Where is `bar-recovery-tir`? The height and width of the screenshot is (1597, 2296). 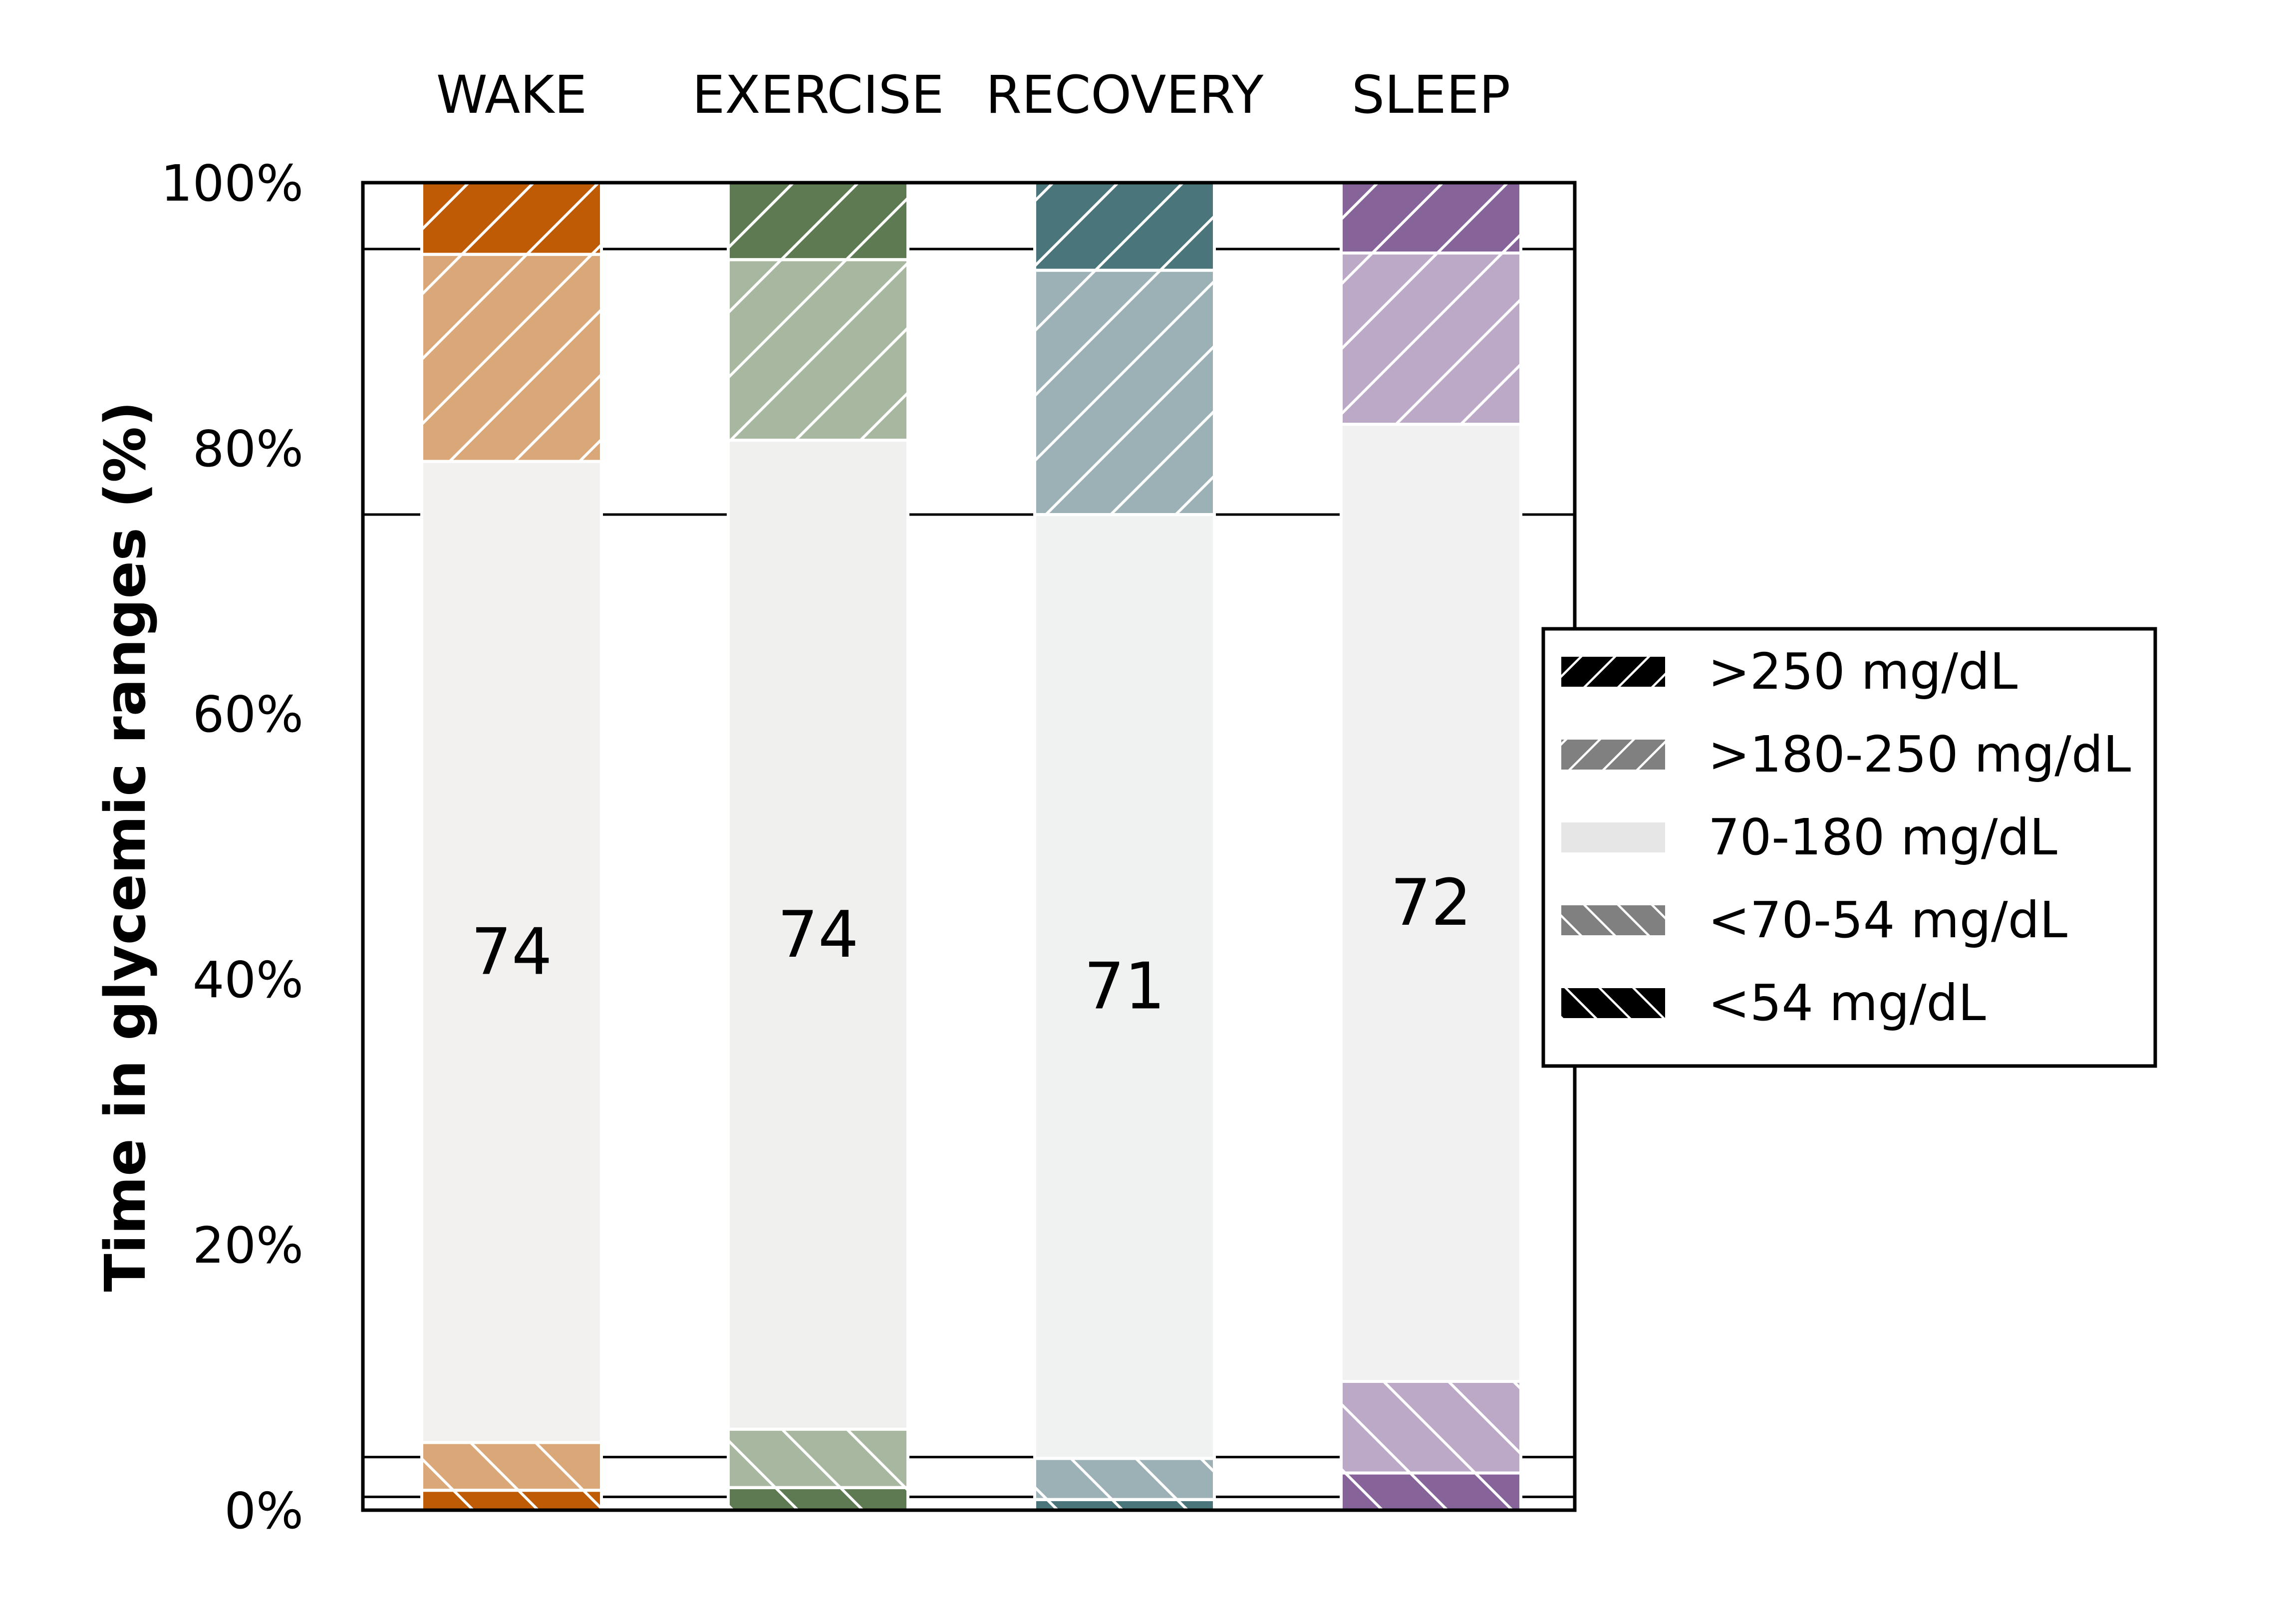
bar-recovery-tir is located at coordinates (1125, 986).